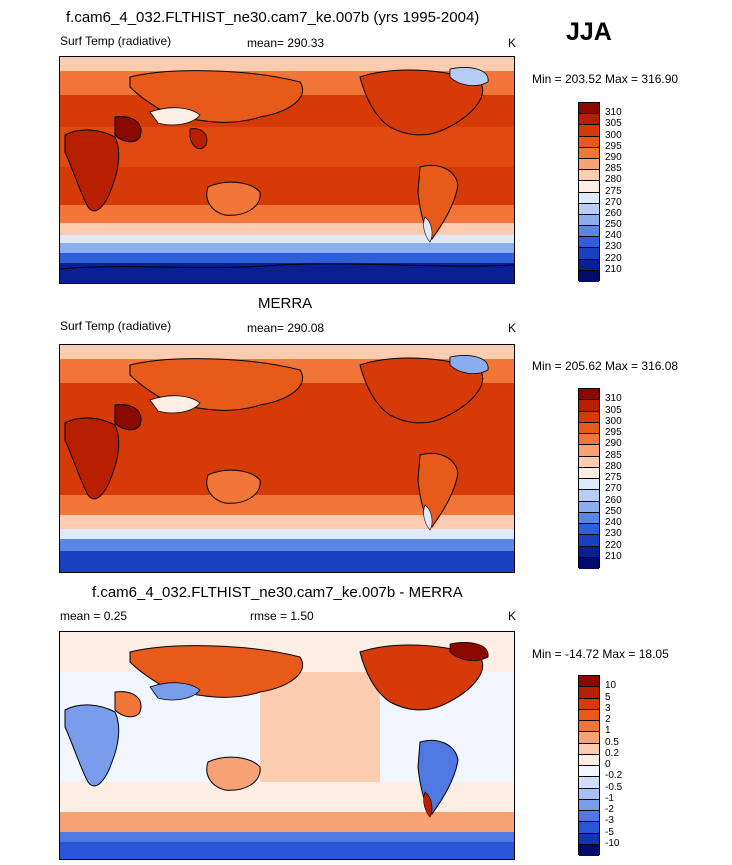 Image resolution: width=732 pixels, height=865 pixels. Describe the element at coordinates (612, 843) in the screenshot. I see `colorbar-tick-label: -10` at that location.